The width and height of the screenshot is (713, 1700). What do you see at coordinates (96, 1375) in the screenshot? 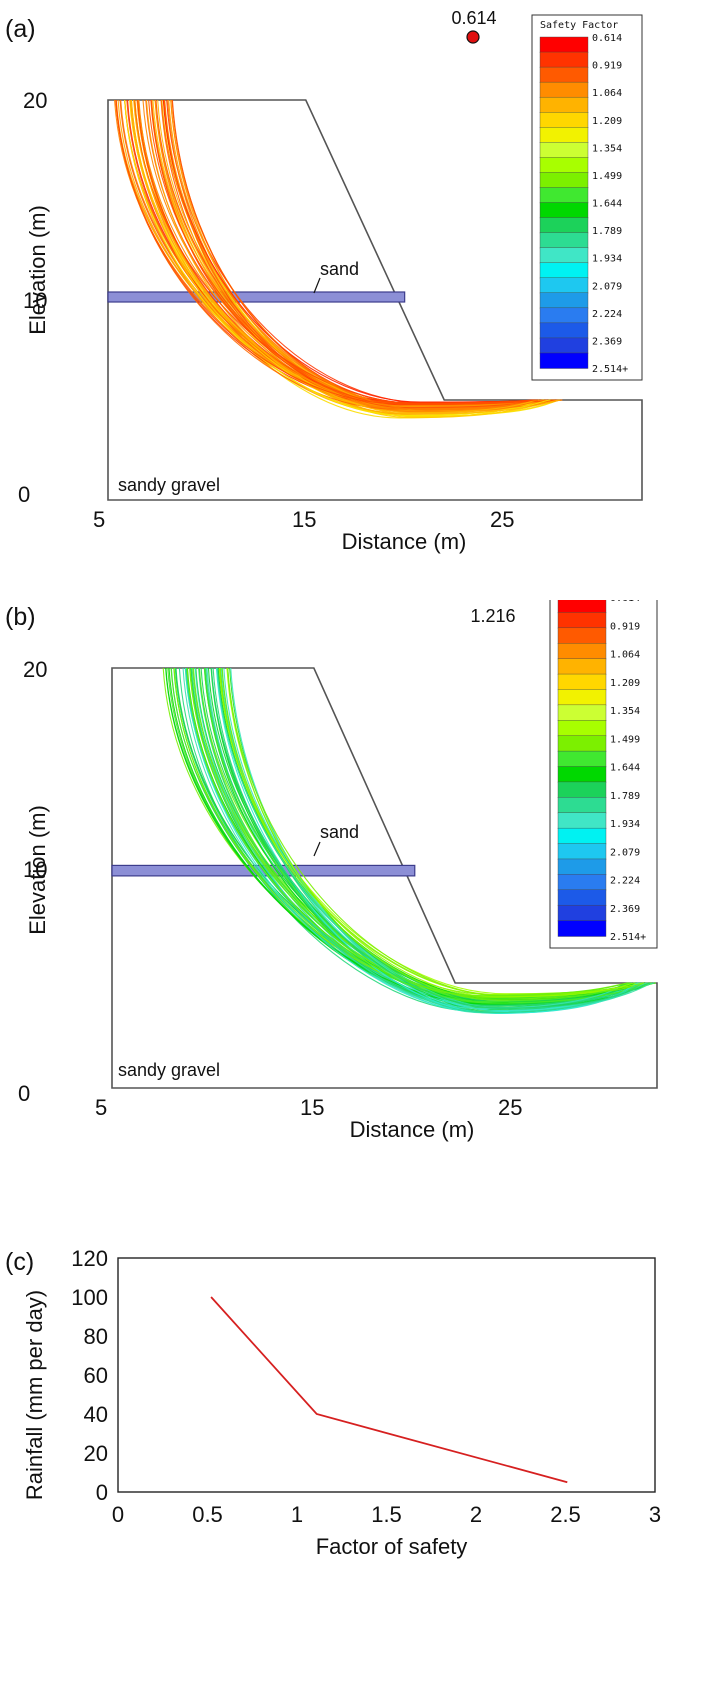
I see `y-tick-label: 60` at bounding box center [96, 1375].